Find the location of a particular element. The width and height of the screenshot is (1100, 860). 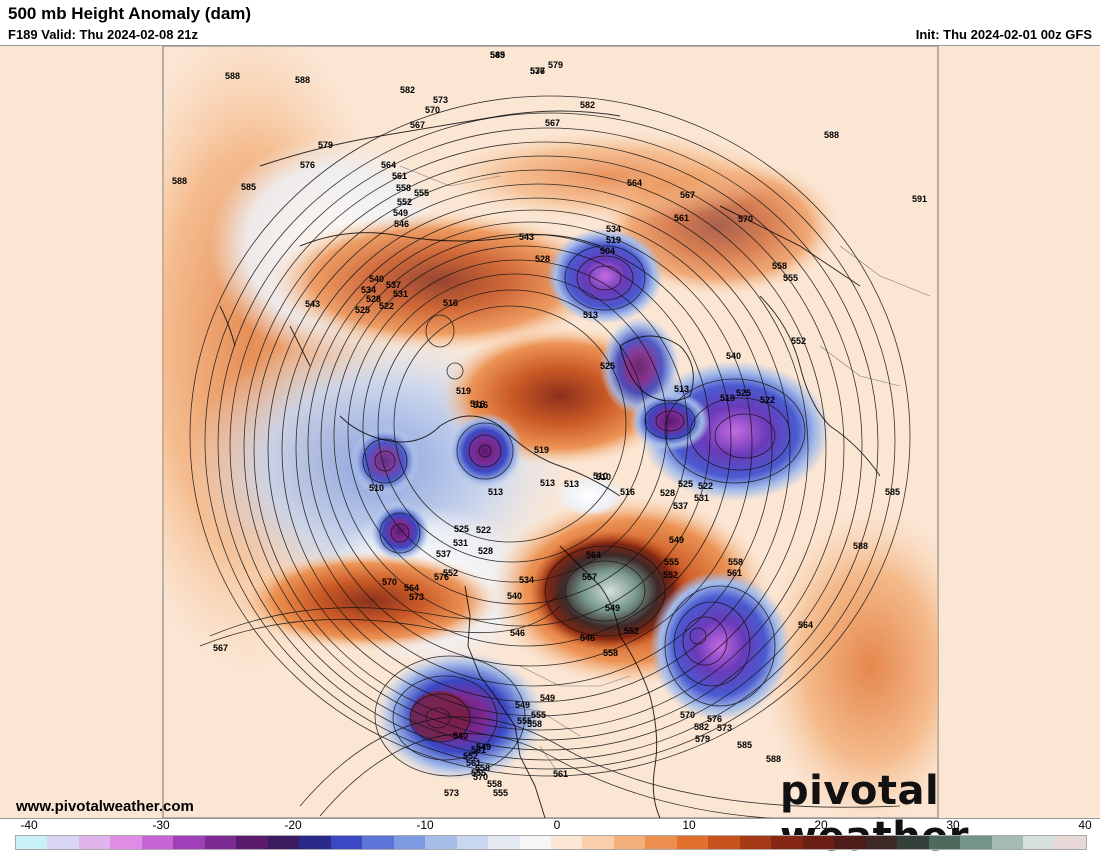

init-time: Init: Thu 2024-02-01 00z GFS is located at coordinates (1003, 34).